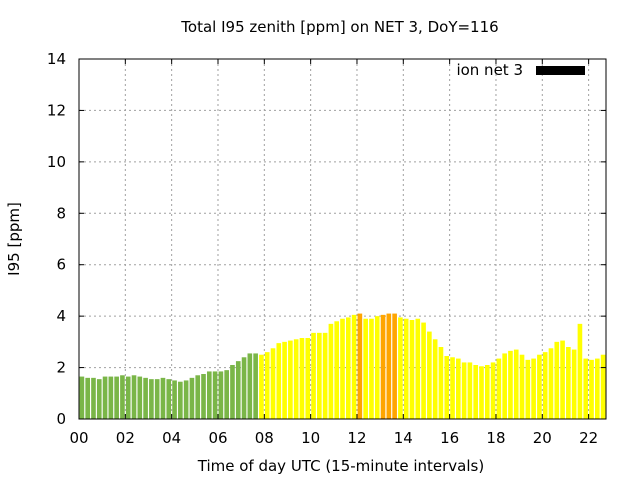  I want to click on legend: ion net 3, so click(520, 70).